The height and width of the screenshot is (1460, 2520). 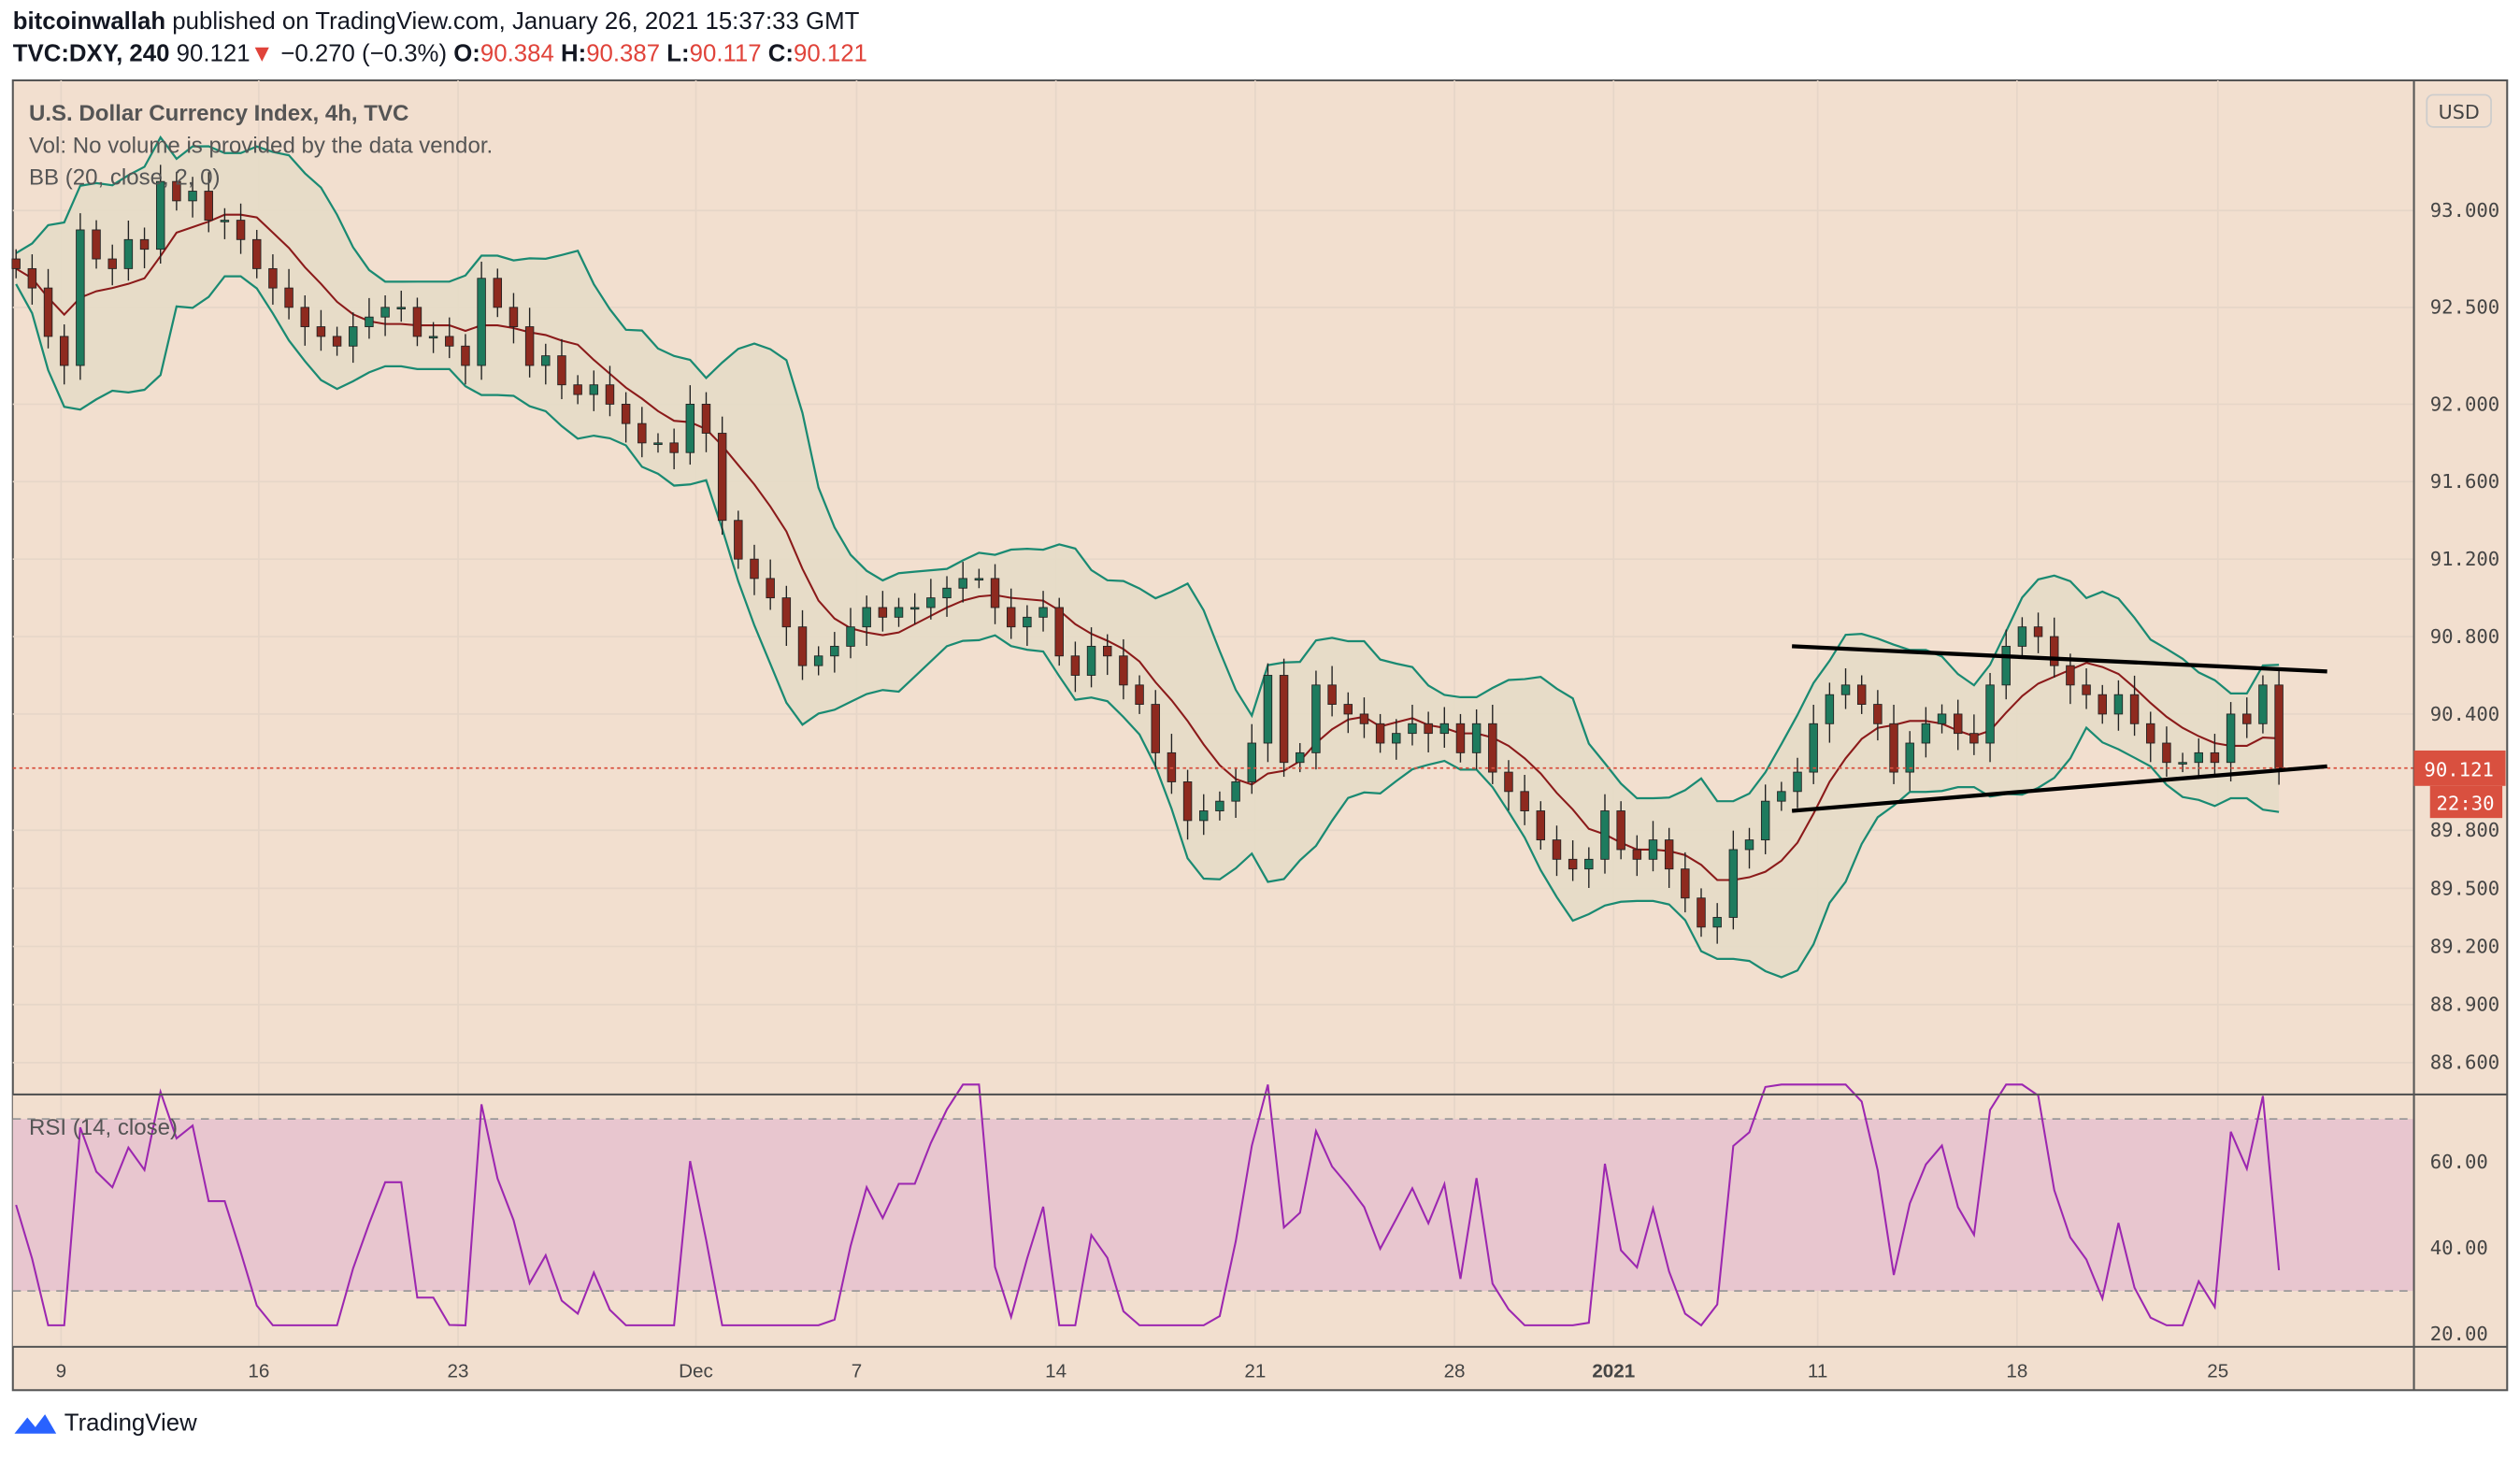 I want to click on last-price-tag-text: 90.121, so click(x=2459, y=769).